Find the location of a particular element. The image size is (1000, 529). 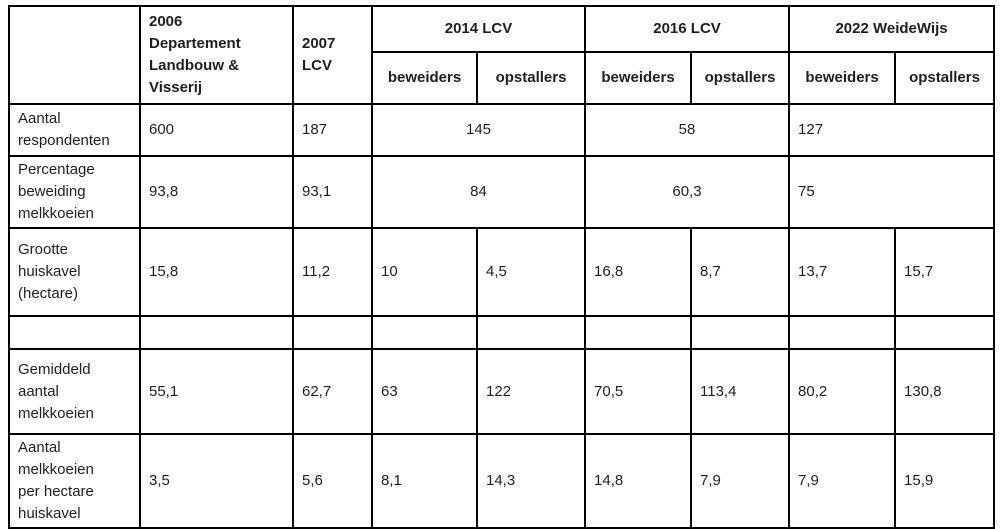

table-cell-merged-2022: 75 is located at coordinates (892, 192).